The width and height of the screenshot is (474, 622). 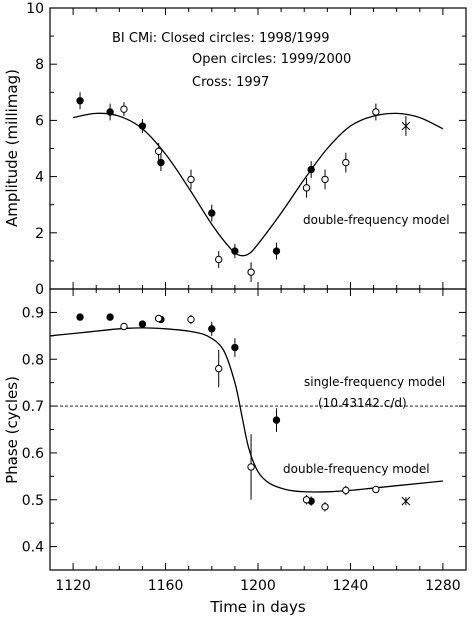 I want to click on ph-y-tick-label: 0.8, so click(x=33, y=360).